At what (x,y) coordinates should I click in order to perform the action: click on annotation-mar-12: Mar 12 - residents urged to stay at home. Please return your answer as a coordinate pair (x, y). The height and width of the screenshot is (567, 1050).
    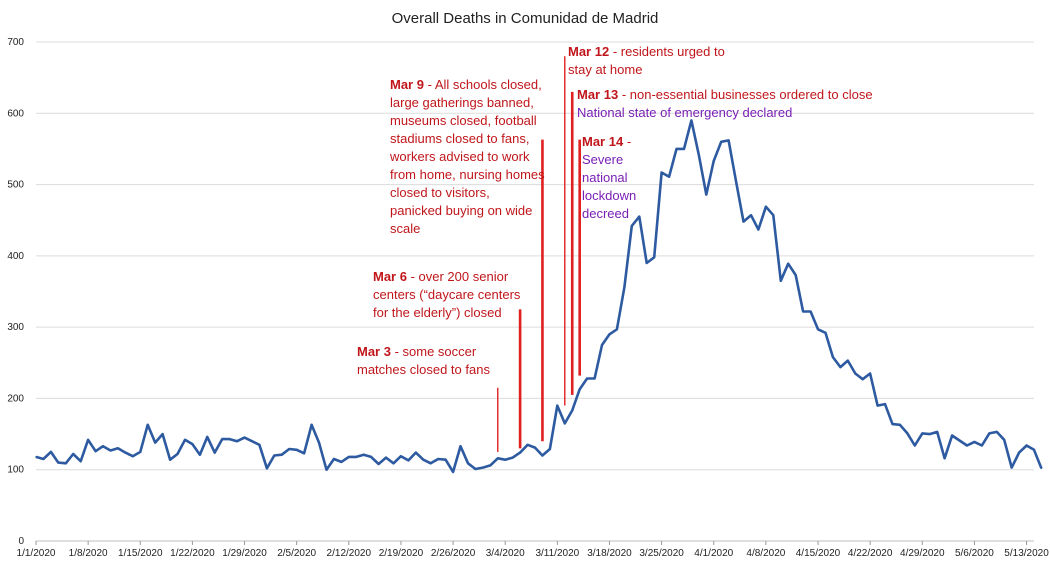
    Looking at the image, I should click on (653, 61).